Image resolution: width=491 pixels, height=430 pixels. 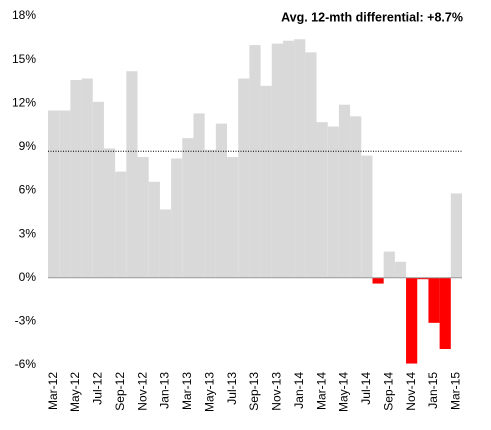 I want to click on x-tick-label: May-13, so click(x=209, y=392).